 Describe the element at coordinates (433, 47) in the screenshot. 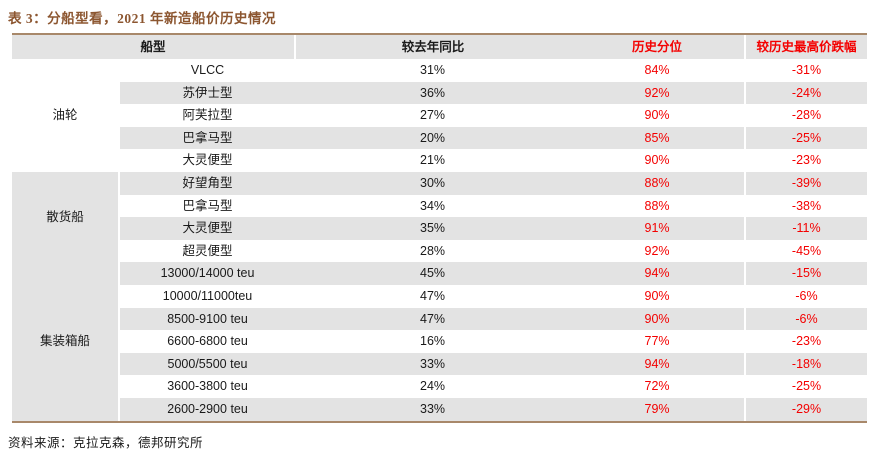

I see `header-yoy: 较去年同比` at that location.